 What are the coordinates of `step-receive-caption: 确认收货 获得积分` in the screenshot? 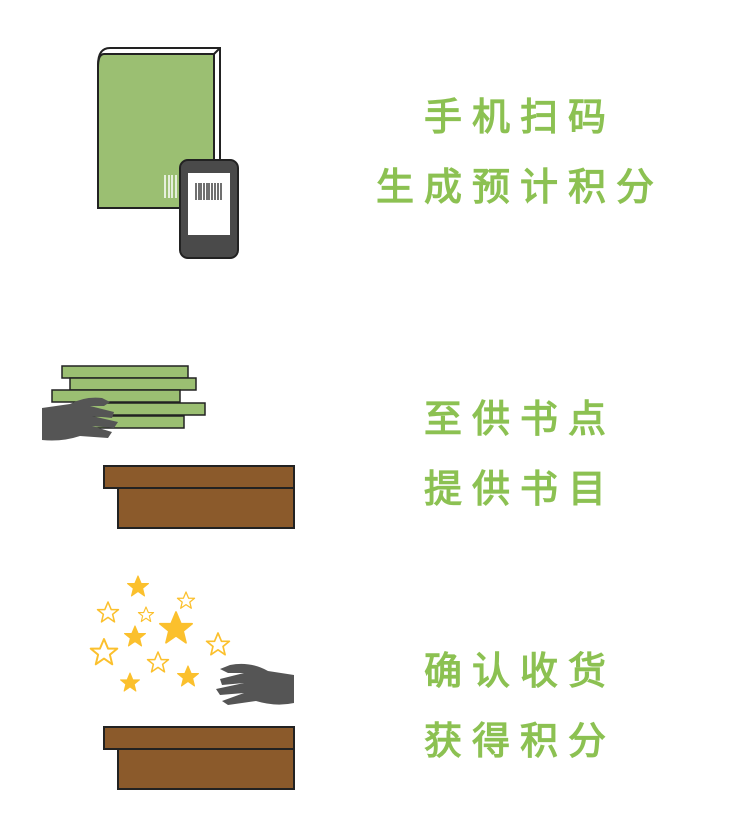 It's located at (520, 706).